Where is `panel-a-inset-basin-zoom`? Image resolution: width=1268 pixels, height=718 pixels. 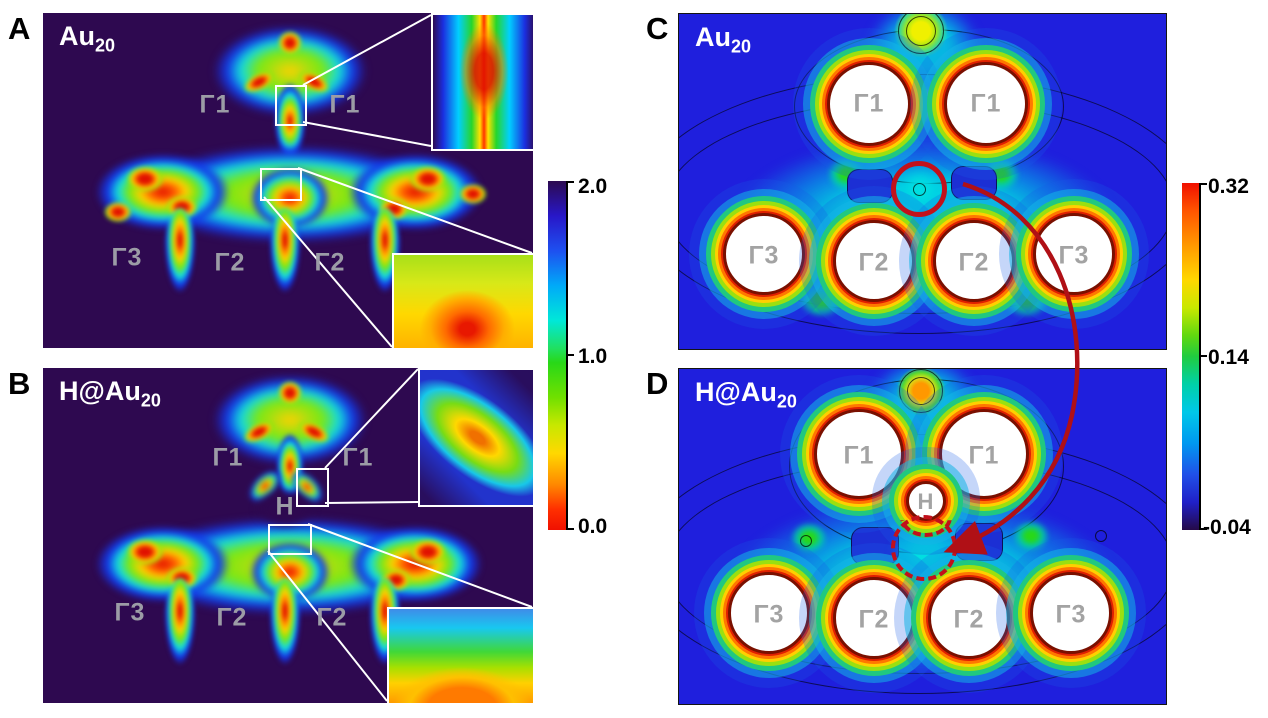 panel-a-inset-basin-zoom is located at coordinates (462, 300).